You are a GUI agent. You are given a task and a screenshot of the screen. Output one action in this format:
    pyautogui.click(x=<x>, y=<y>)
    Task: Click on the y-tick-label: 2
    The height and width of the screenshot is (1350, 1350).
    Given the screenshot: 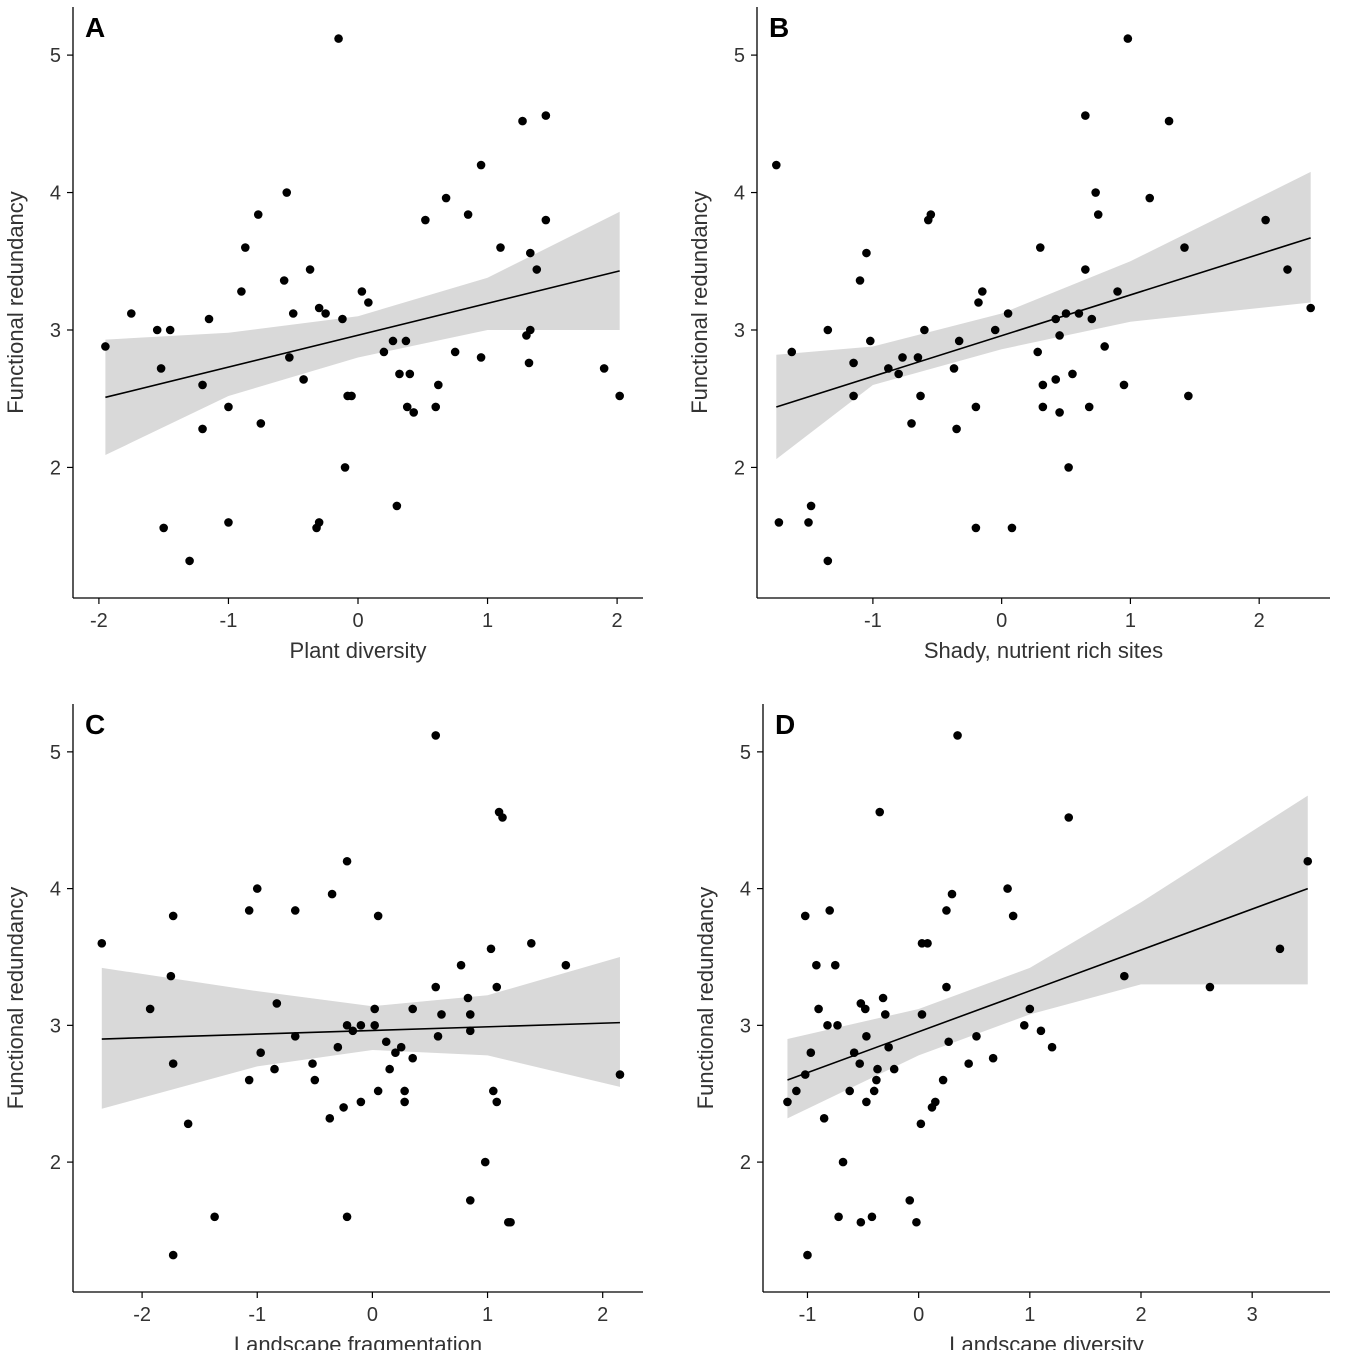 What is the action you would take?
    pyautogui.click(x=745, y=1163)
    